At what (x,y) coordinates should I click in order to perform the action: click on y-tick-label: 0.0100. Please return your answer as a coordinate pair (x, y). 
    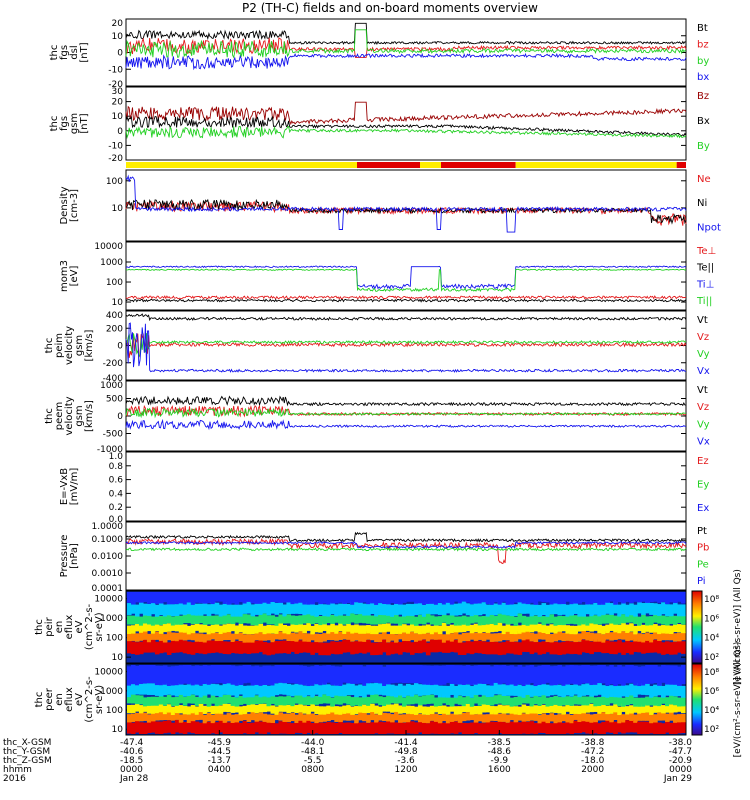
    Looking at the image, I should click on (108, 557).